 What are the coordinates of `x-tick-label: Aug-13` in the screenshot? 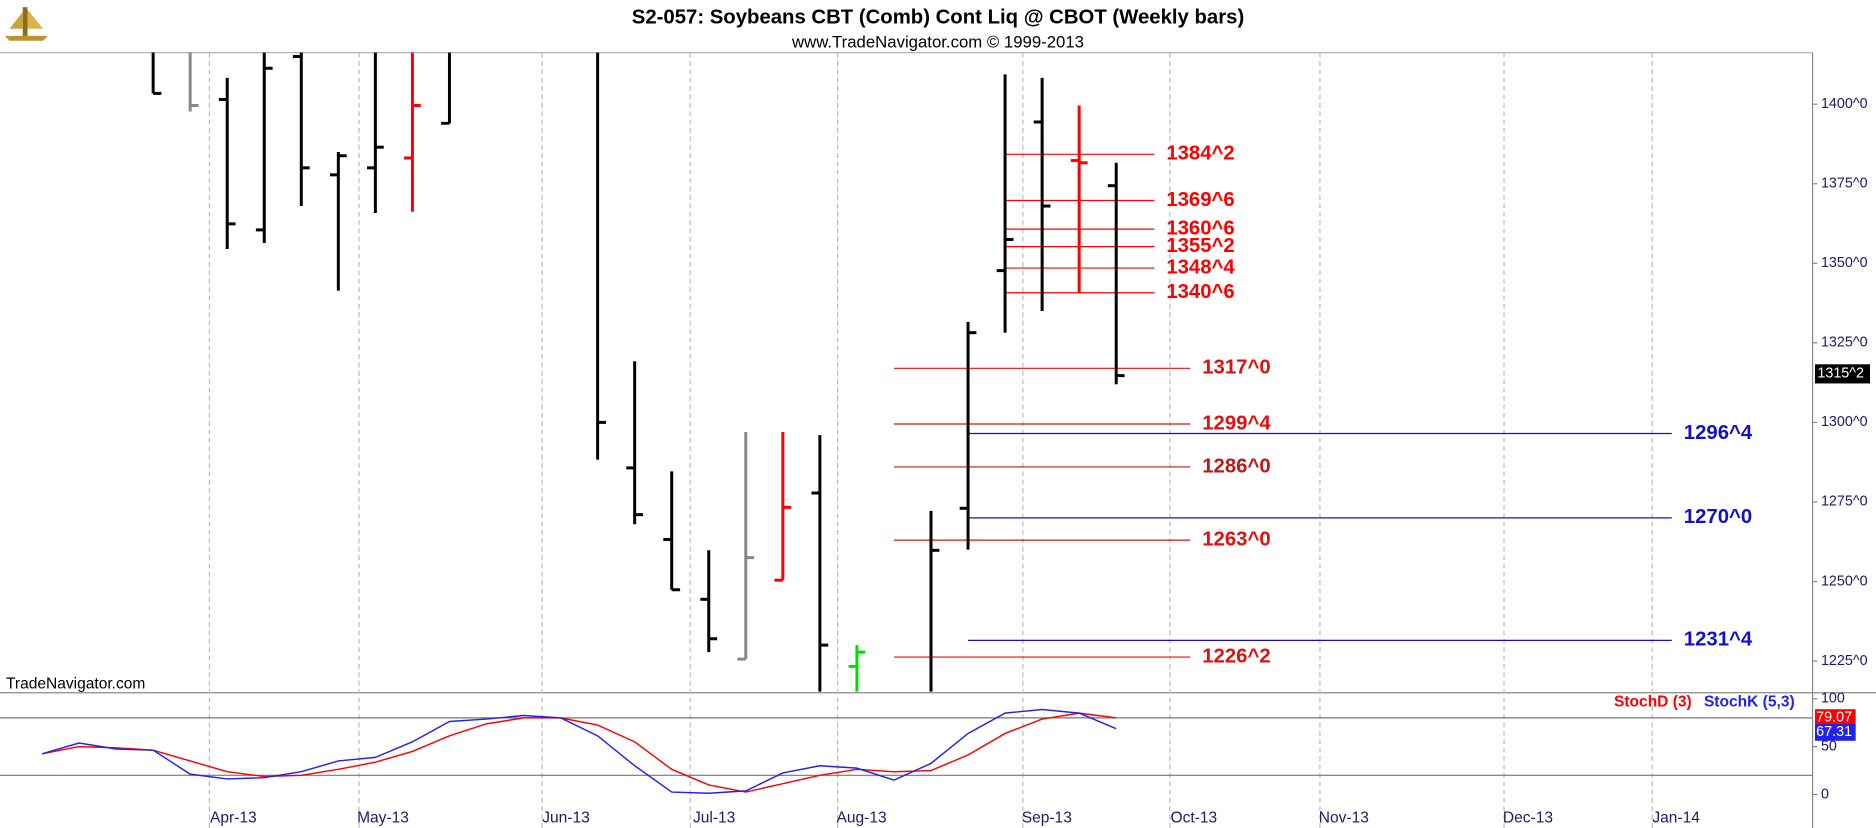 It's located at (862, 818).